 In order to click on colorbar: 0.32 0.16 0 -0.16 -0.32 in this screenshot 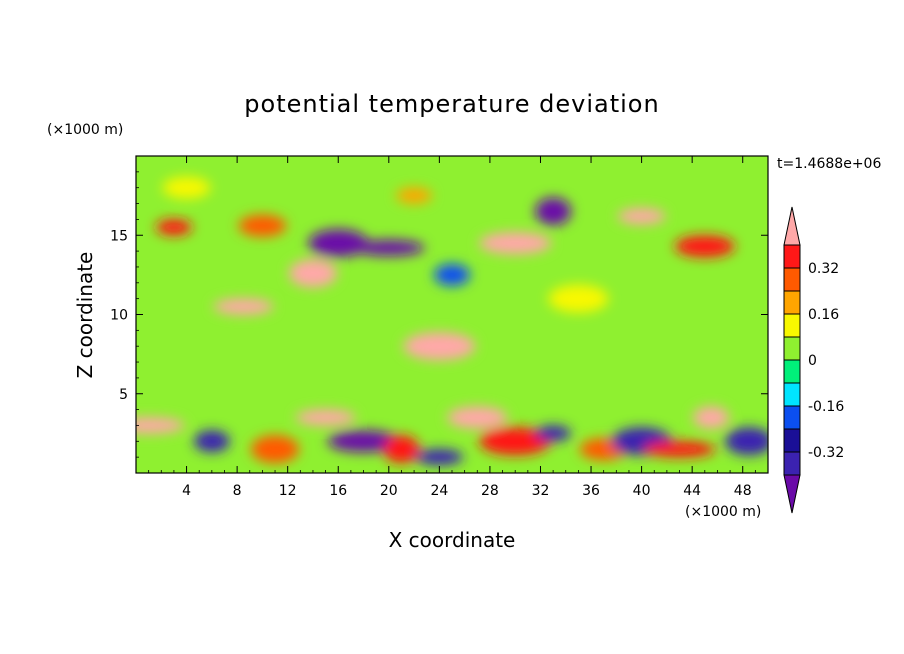, I will do `click(813, 360)`.